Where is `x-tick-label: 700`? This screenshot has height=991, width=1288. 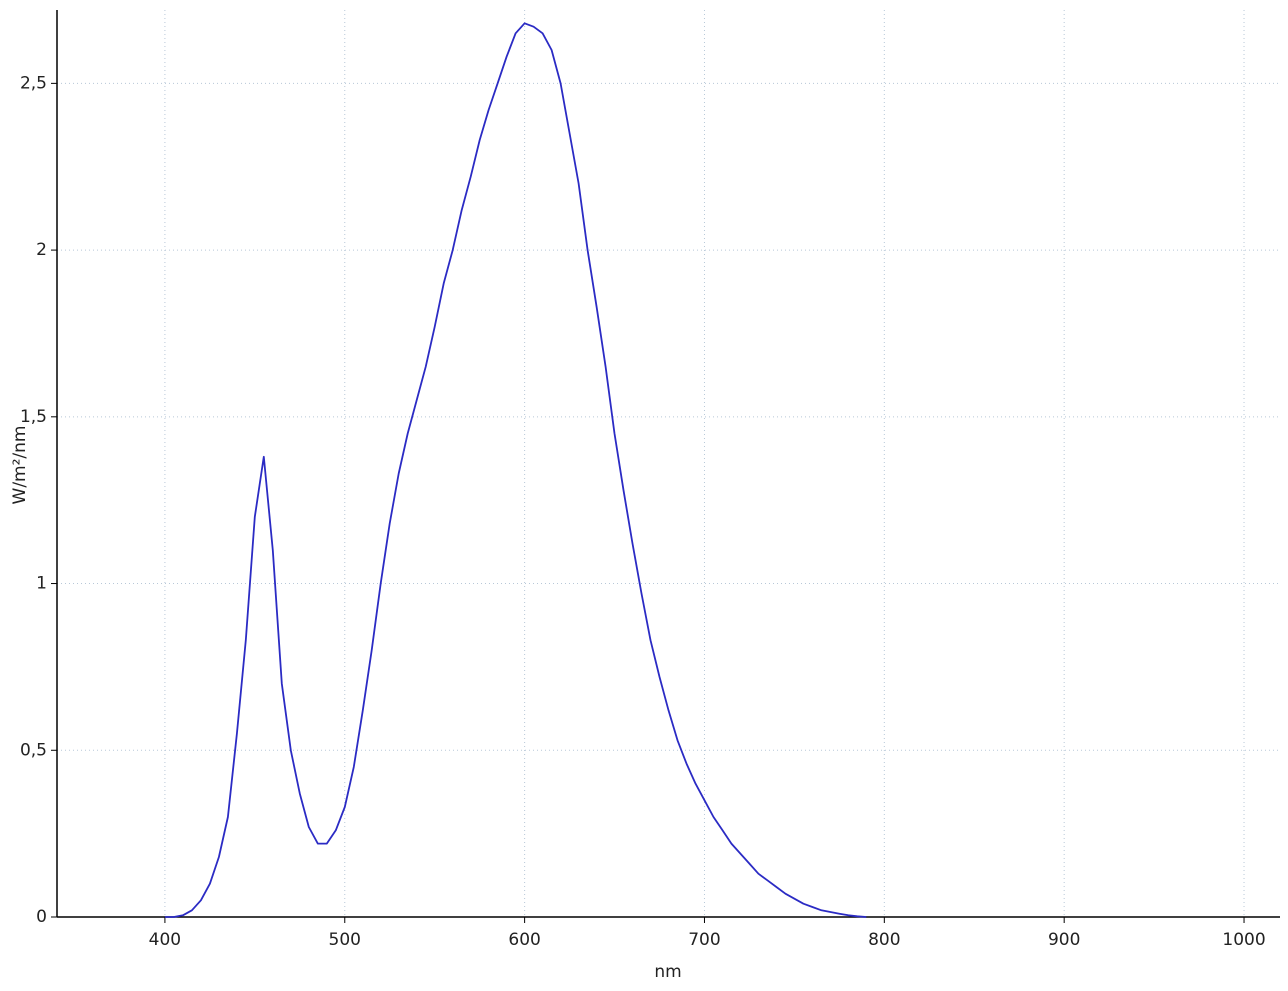 x-tick-label: 700 is located at coordinates (704, 940).